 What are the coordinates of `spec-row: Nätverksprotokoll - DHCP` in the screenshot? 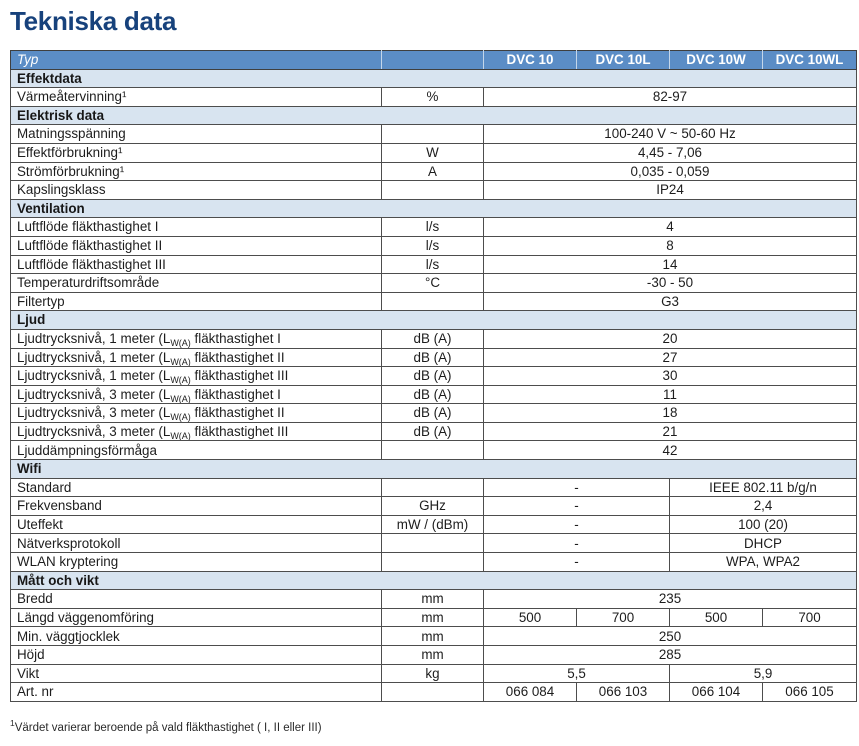 It's located at (433, 543).